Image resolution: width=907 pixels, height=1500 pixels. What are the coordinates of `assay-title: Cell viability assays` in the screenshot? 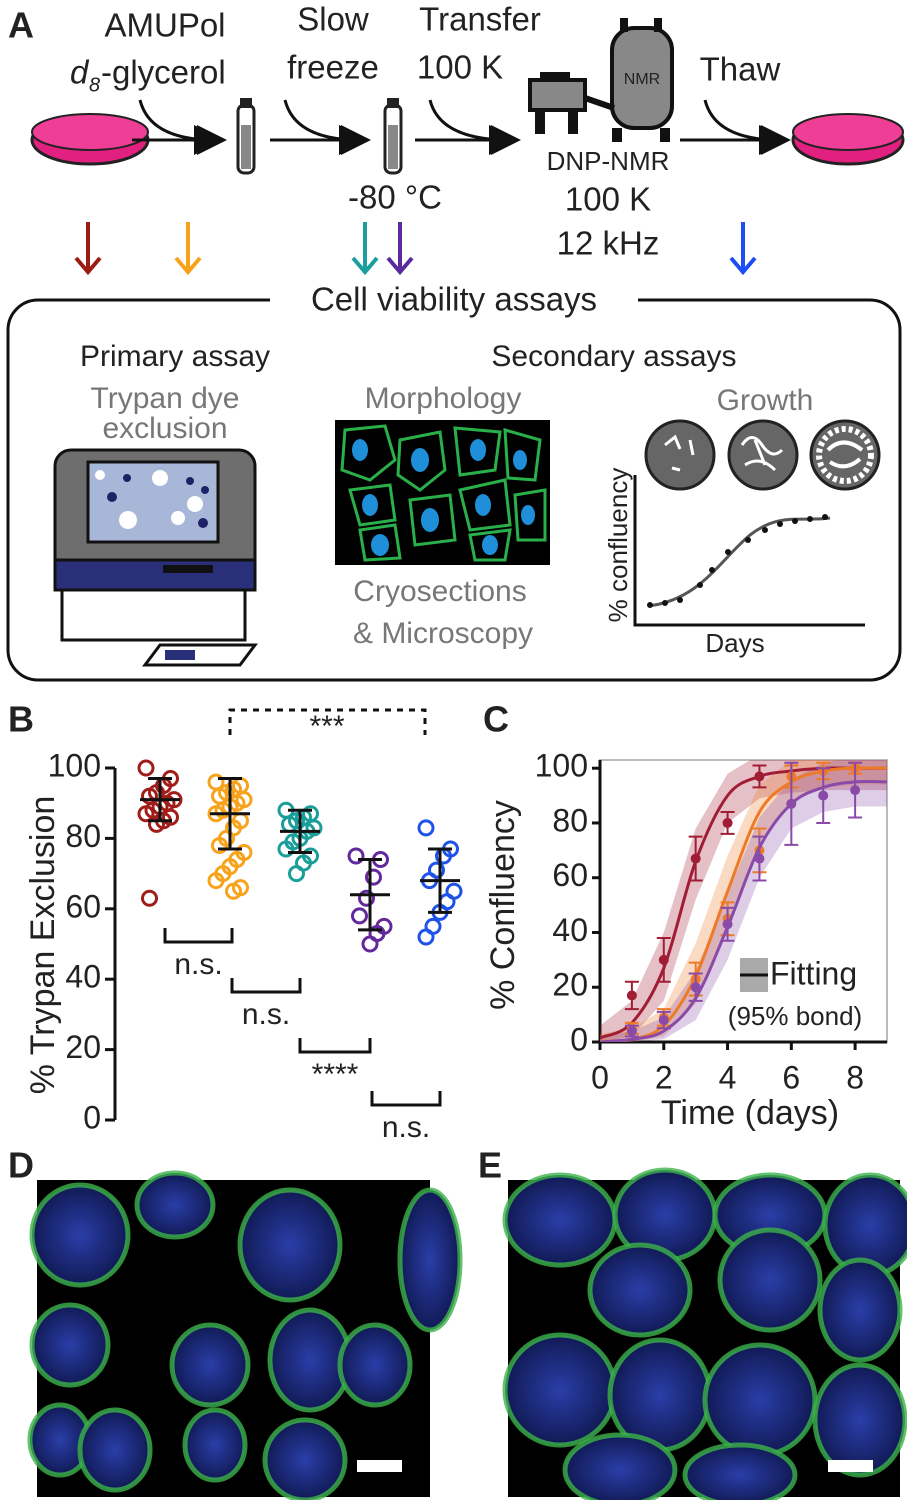 It's located at (454, 299).